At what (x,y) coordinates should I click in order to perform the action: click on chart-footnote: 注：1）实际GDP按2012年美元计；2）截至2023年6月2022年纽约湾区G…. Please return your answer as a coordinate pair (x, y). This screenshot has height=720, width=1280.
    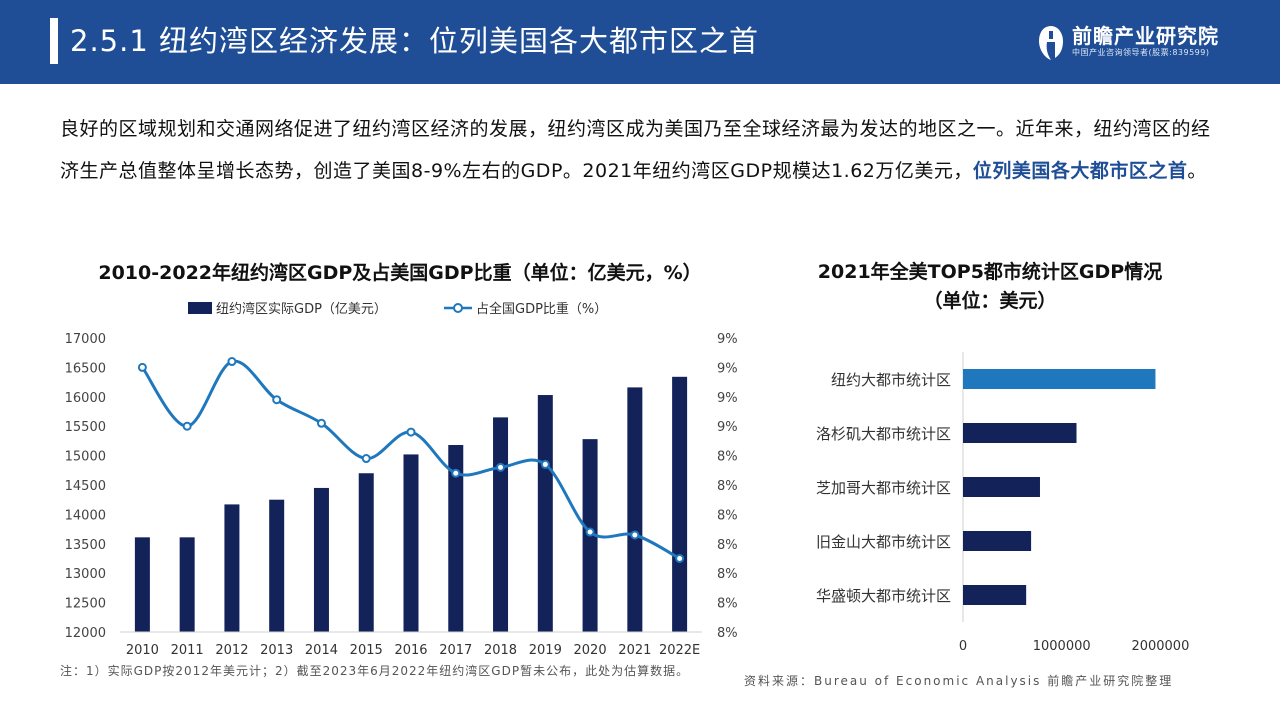
    Looking at the image, I should click on (375, 671).